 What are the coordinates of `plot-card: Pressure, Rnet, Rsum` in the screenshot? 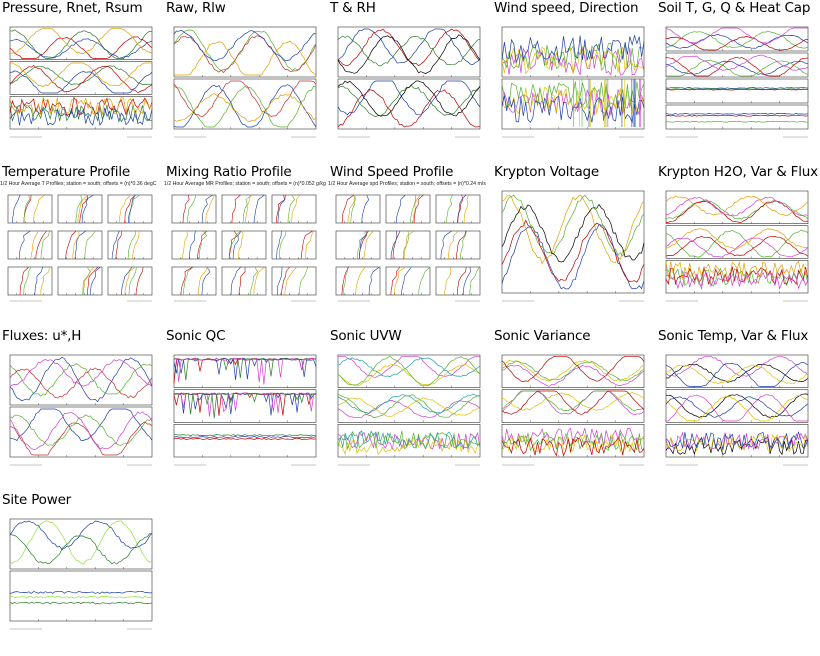 It's located at (82, 82).